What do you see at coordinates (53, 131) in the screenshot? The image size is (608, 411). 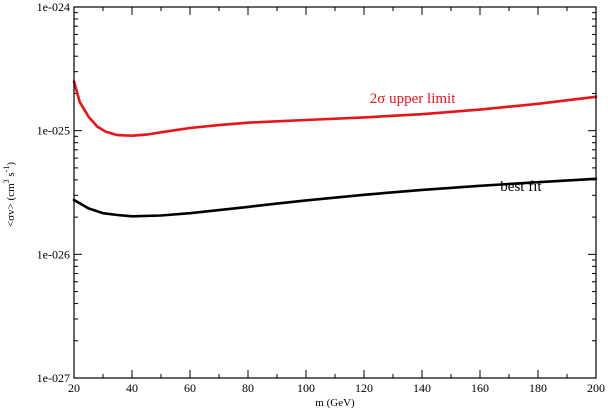 I see `y-tick-label: 1e-025` at bounding box center [53, 131].